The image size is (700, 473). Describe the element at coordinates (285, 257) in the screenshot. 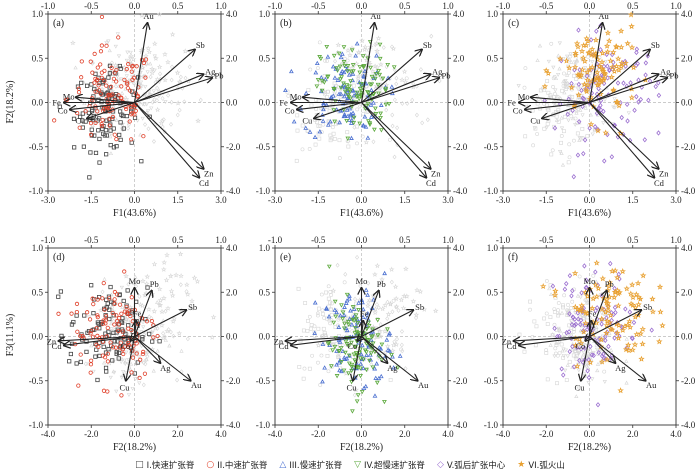

I see `panel-label: (e)` at that location.